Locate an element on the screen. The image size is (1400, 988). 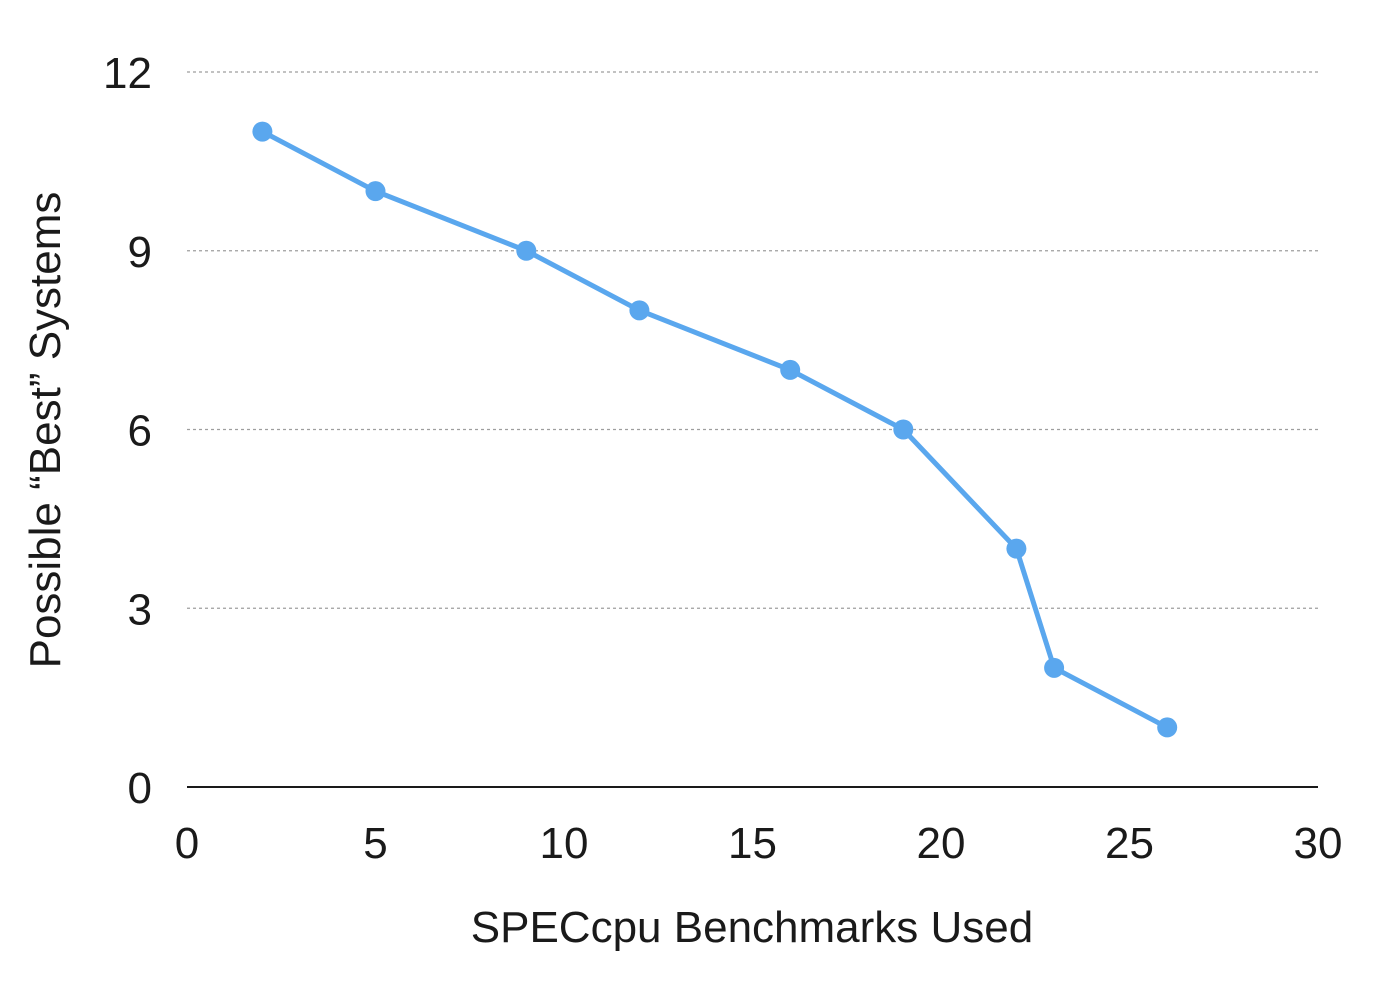
y-tick-label: 6 is located at coordinates (140, 431).